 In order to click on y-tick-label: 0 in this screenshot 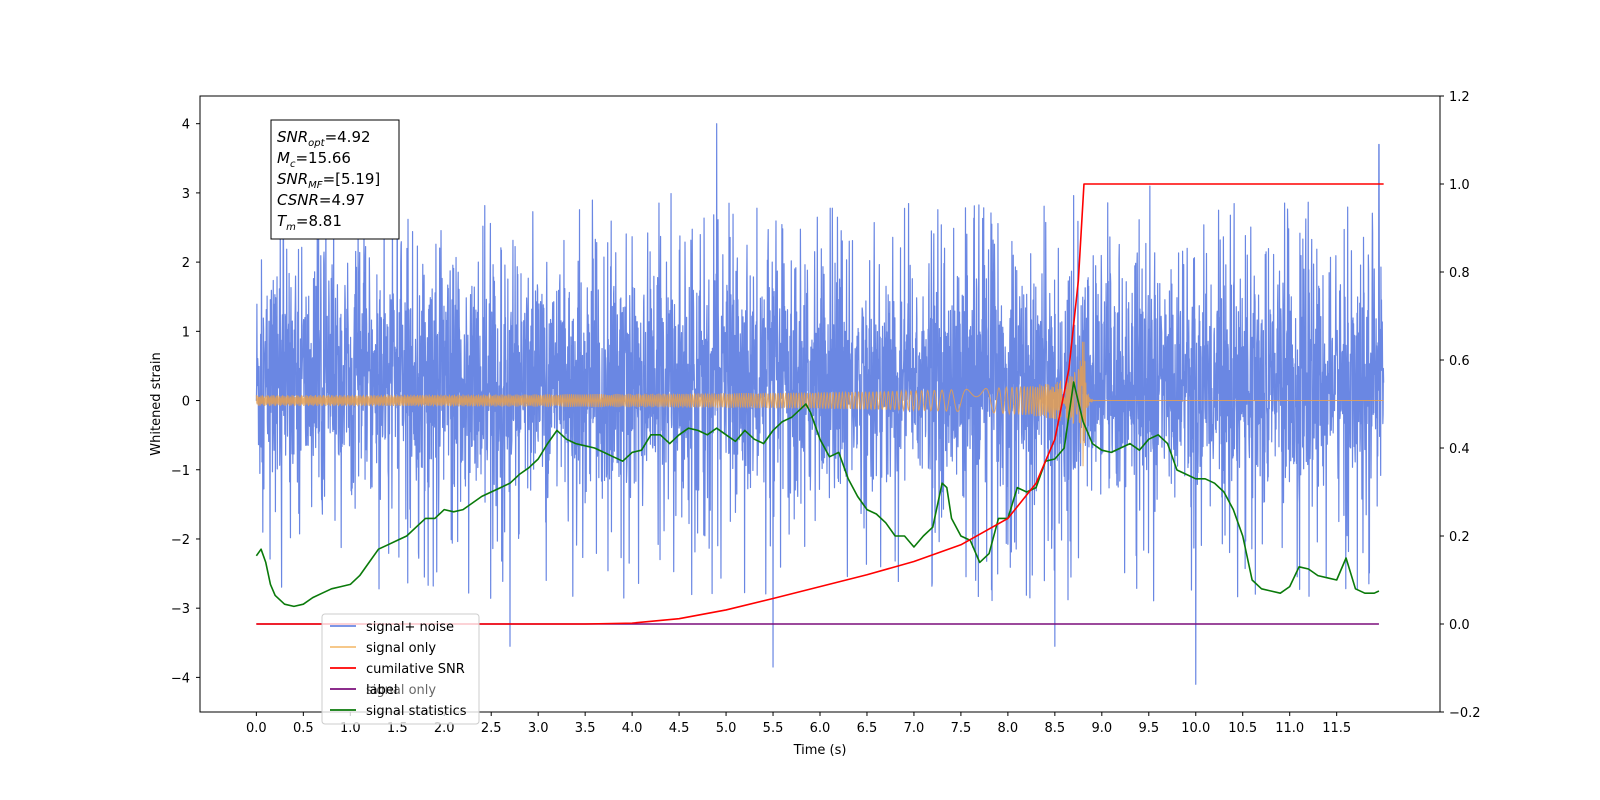, I will do `click(186, 402)`.